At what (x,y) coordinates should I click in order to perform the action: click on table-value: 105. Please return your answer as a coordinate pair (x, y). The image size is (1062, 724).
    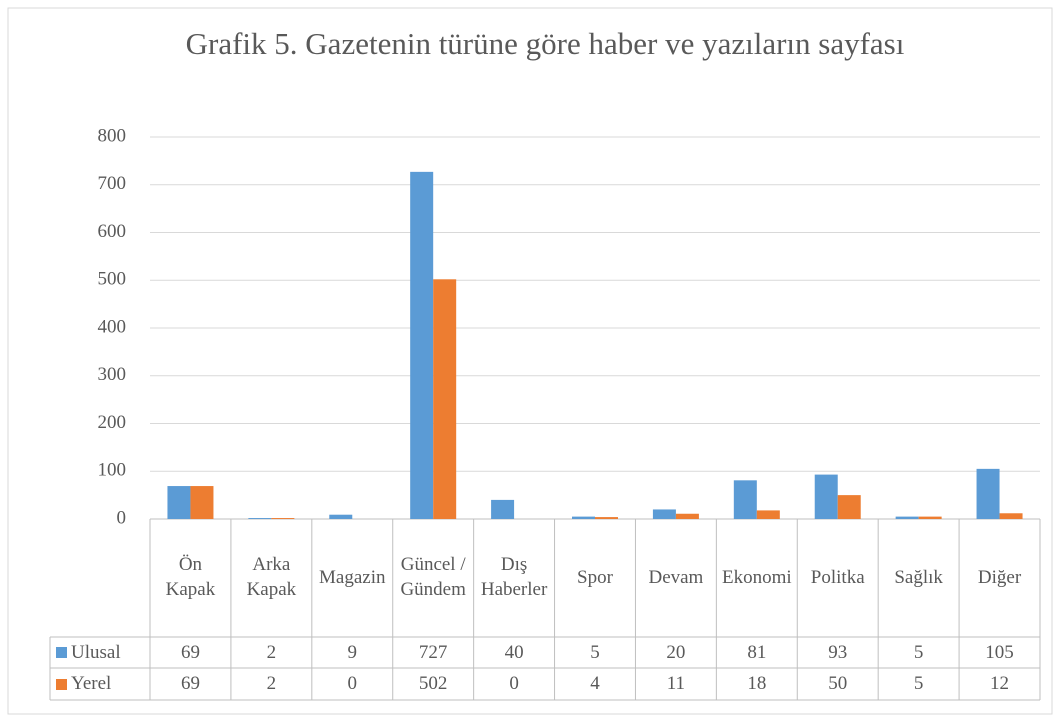
    Looking at the image, I should click on (999, 652).